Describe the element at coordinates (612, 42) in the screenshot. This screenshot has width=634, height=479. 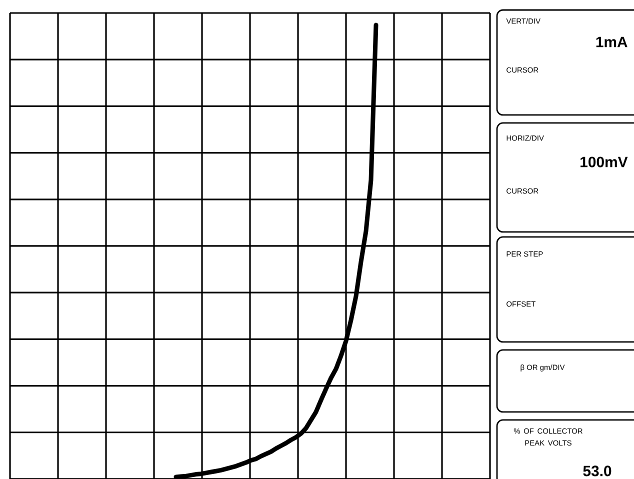
I see `text: 1mA` at that location.